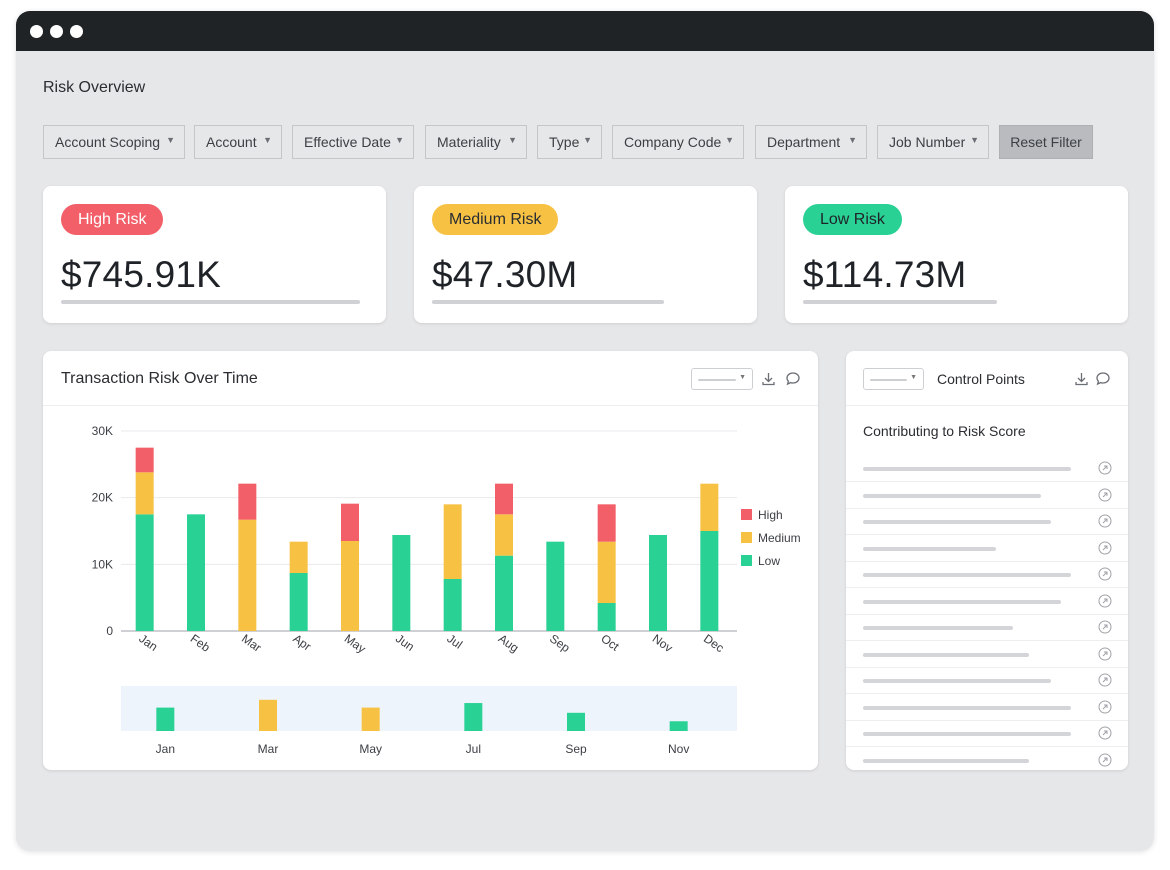  Describe the element at coordinates (94, 87) in the screenshot. I see `page-title: Risk Overview` at that location.